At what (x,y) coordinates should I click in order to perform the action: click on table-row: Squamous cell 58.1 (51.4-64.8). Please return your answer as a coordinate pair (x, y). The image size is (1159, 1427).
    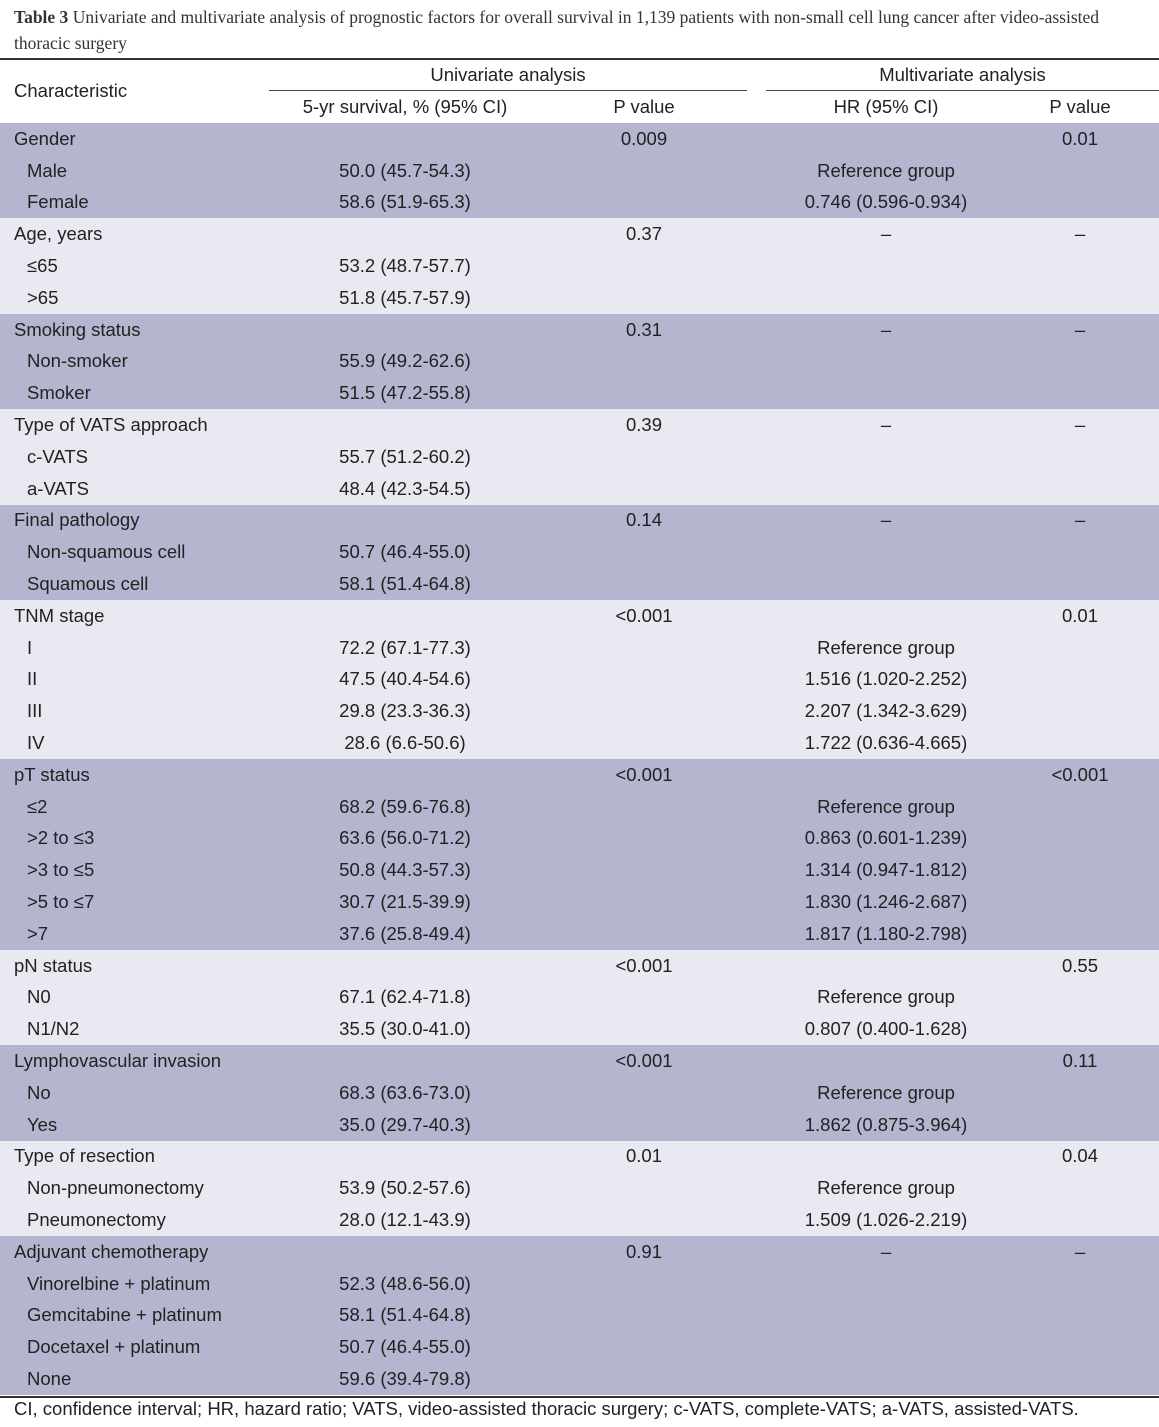
    Looking at the image, I should click on (579, 584).